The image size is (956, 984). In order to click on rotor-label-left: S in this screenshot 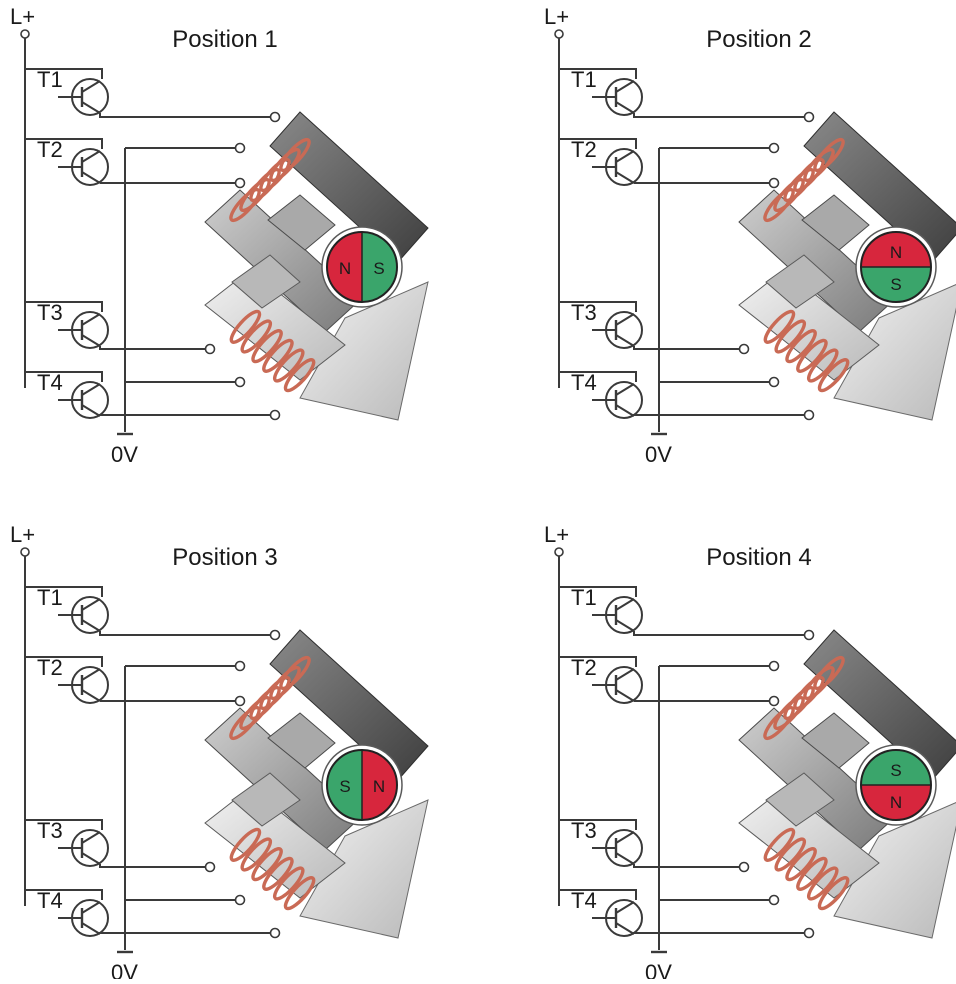, I will do `click(344, 786)`.